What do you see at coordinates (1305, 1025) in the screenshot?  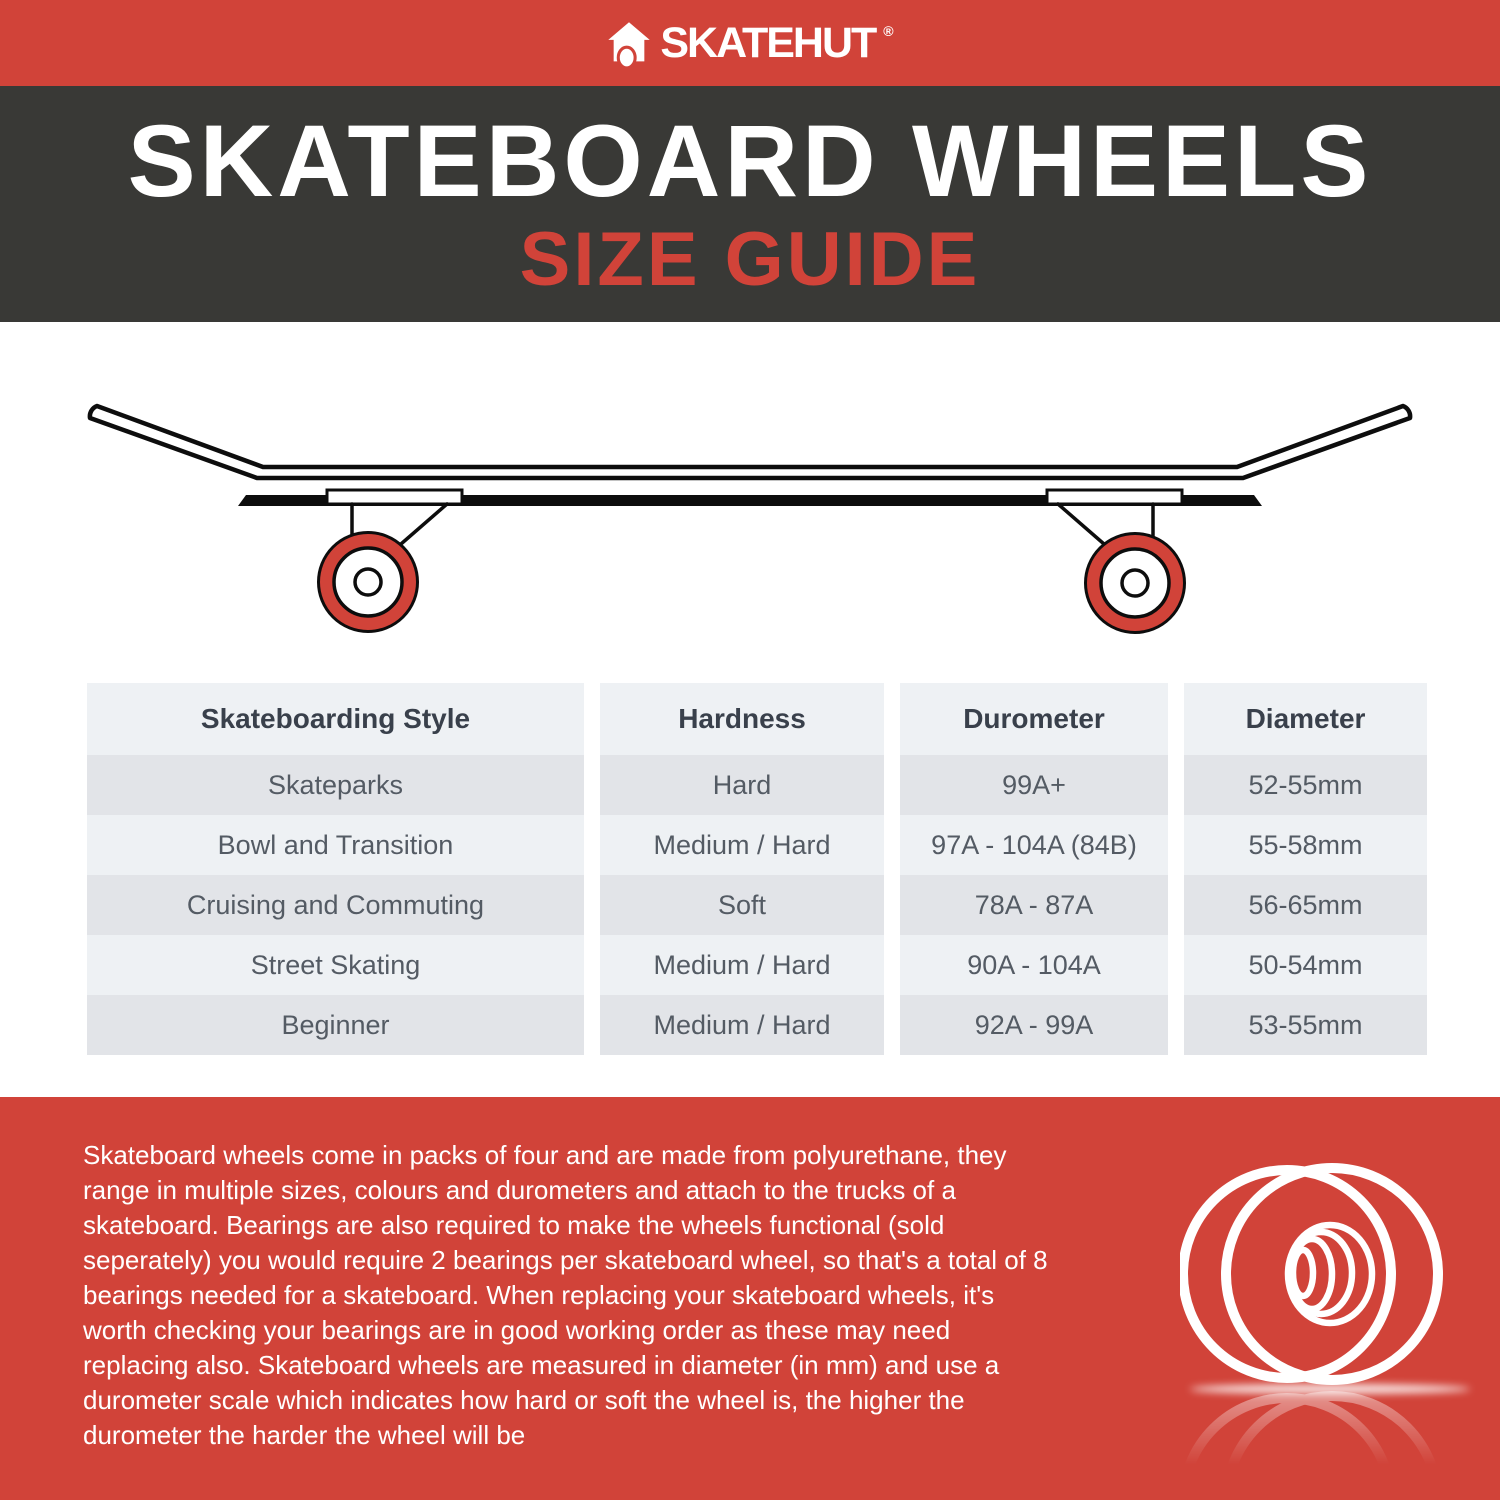 I see `table-cell: 53-55mm` at bounding box center [1305, 1025].